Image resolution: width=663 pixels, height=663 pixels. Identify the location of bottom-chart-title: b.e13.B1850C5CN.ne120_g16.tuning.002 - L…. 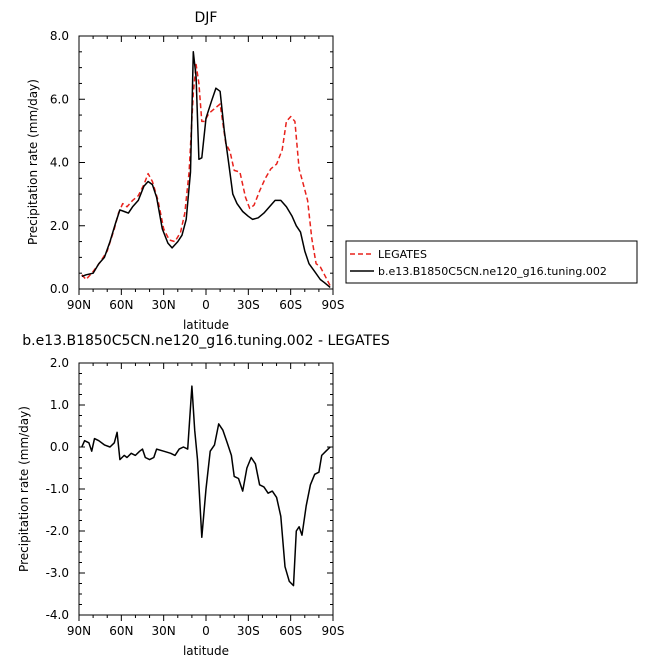
(206, 341).